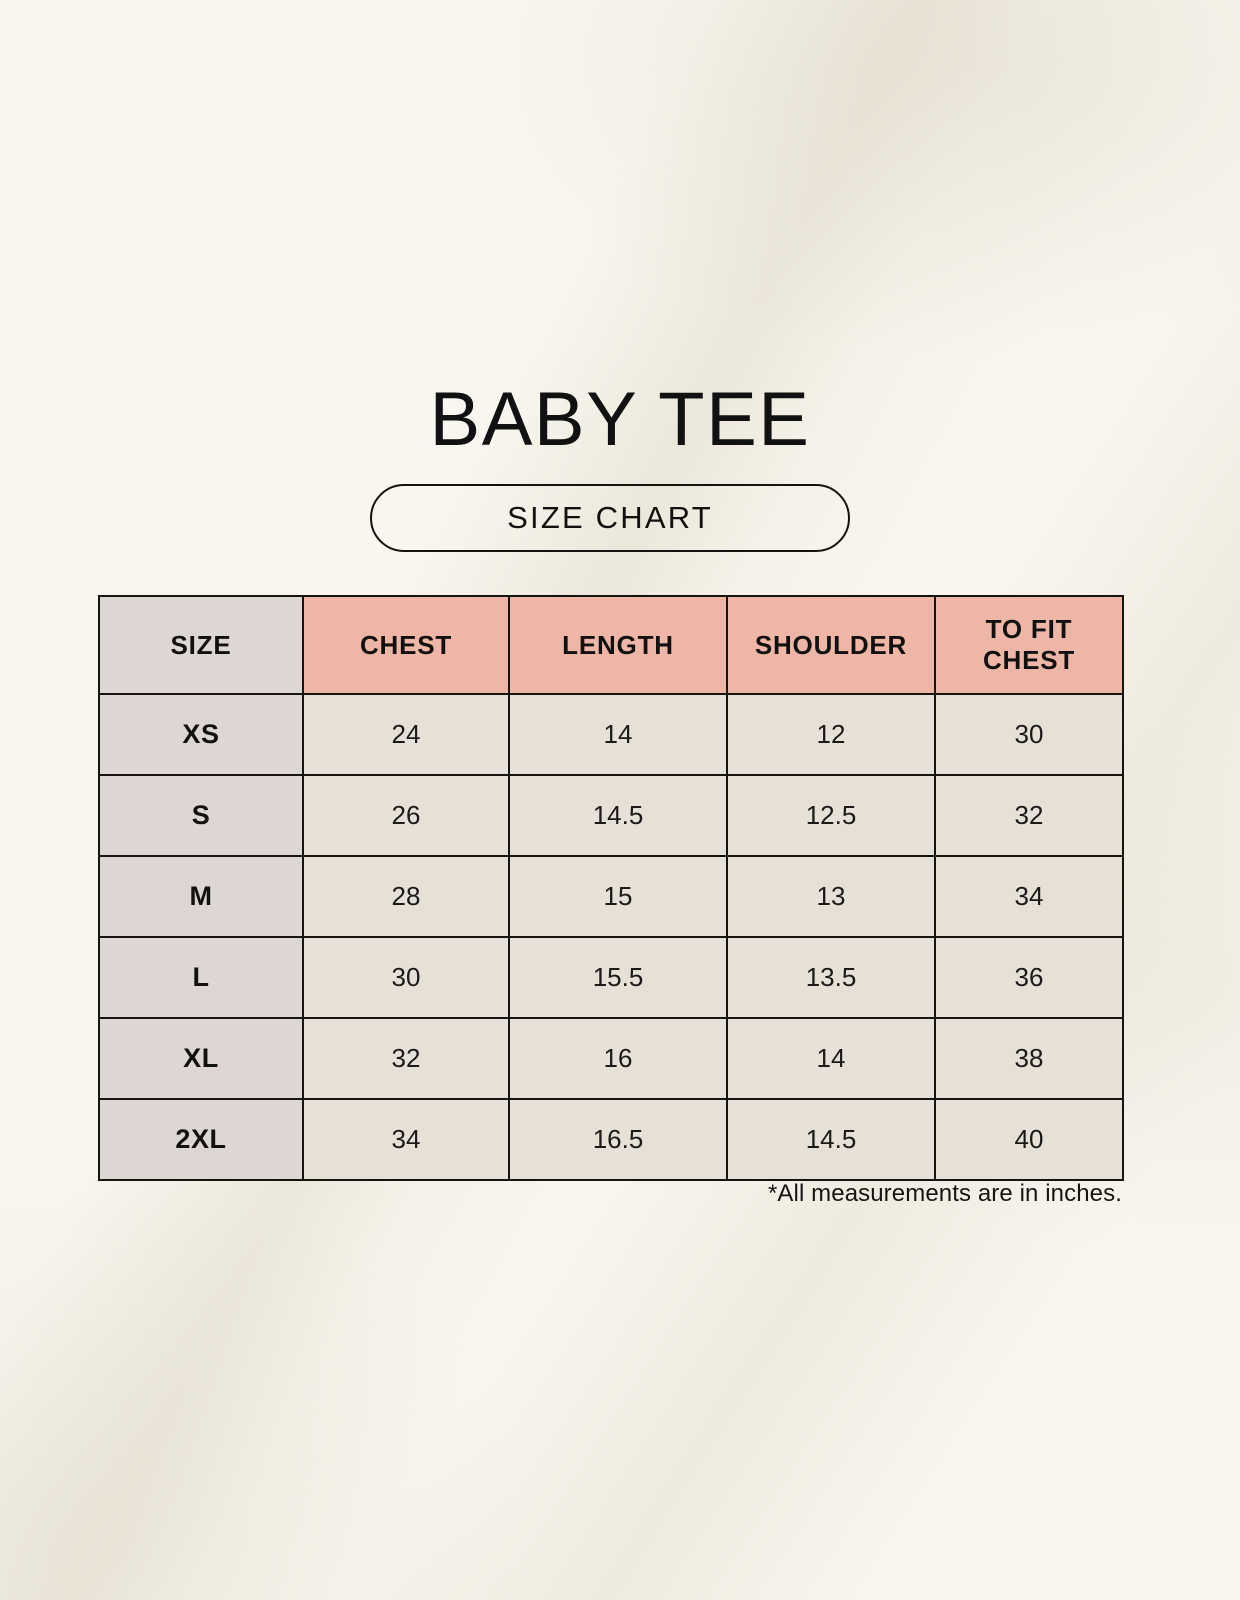 This screenshot has height=1600, width=1240. Describe the element at coordinates (201, 896) in the screenshot. I see `row-size-label: M` at that location.